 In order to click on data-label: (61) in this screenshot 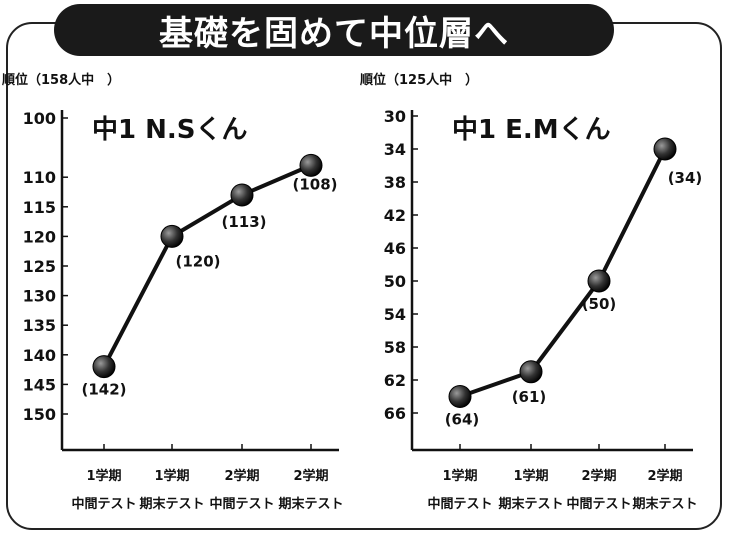, I will do `click(529, 397)`.